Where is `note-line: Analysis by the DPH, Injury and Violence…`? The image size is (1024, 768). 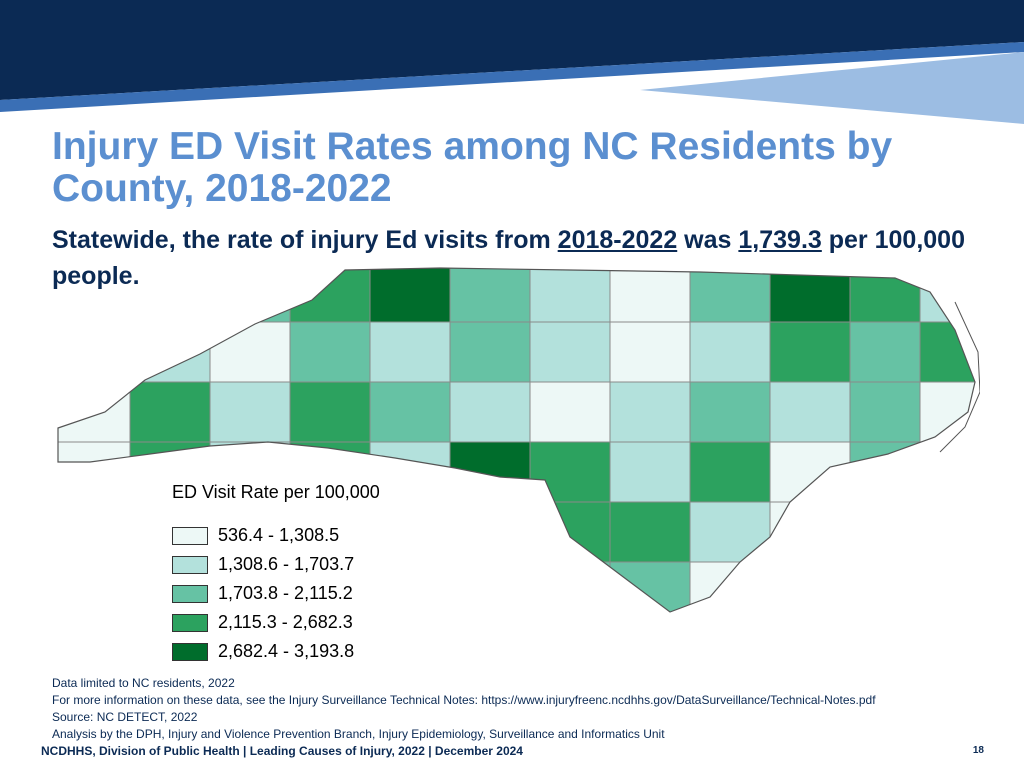 note-line: Analysis by the DPH, Injury and Violence… is located at coordinates (358, 734).